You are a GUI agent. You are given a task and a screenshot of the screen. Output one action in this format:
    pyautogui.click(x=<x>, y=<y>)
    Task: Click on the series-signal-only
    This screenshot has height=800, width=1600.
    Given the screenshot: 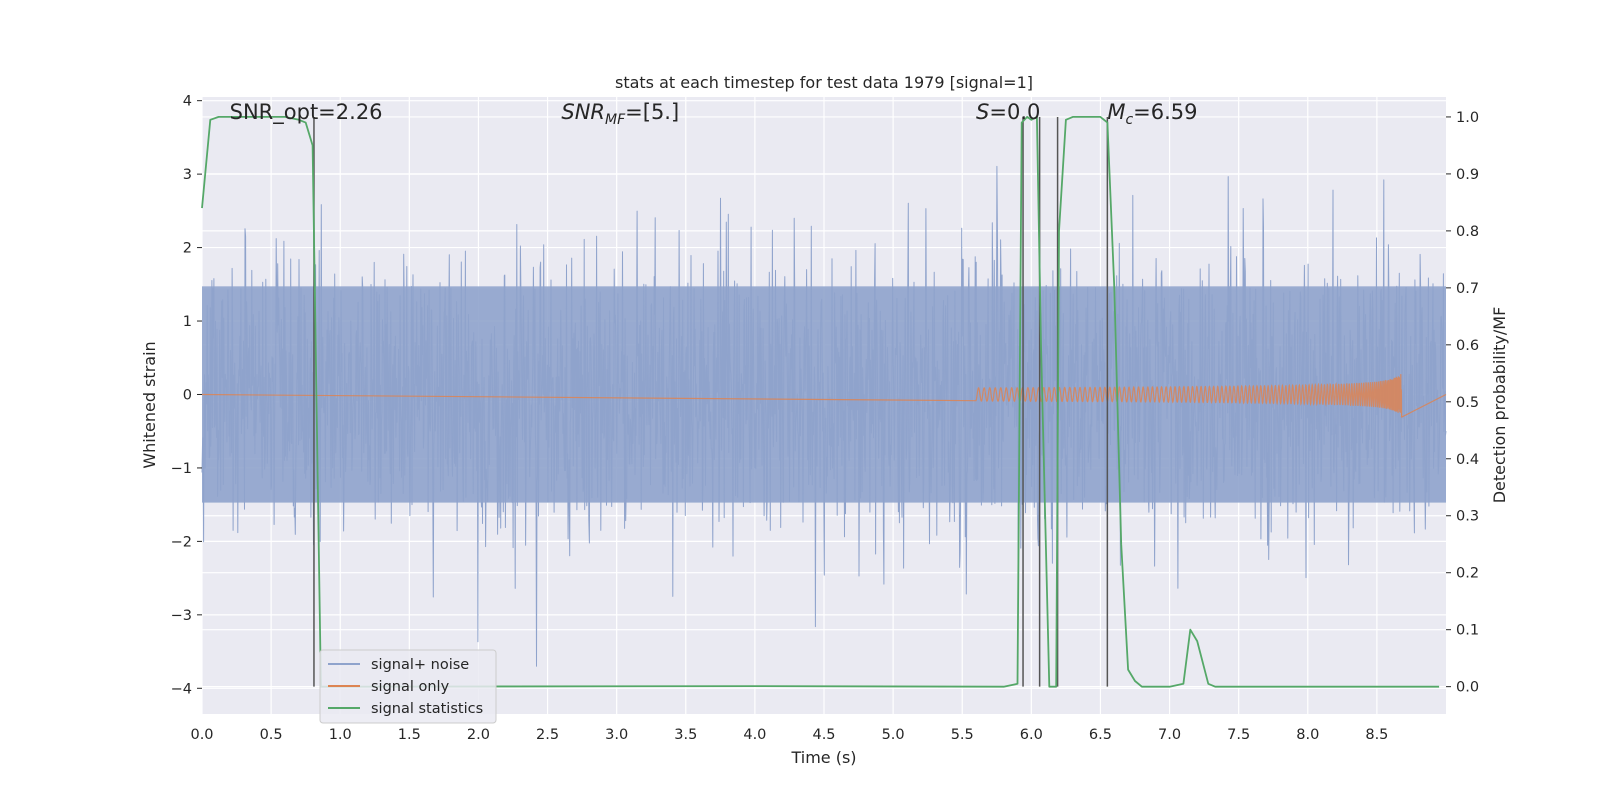 What is the action you would take?
    pyautogui.click(x=824, y=396)
    